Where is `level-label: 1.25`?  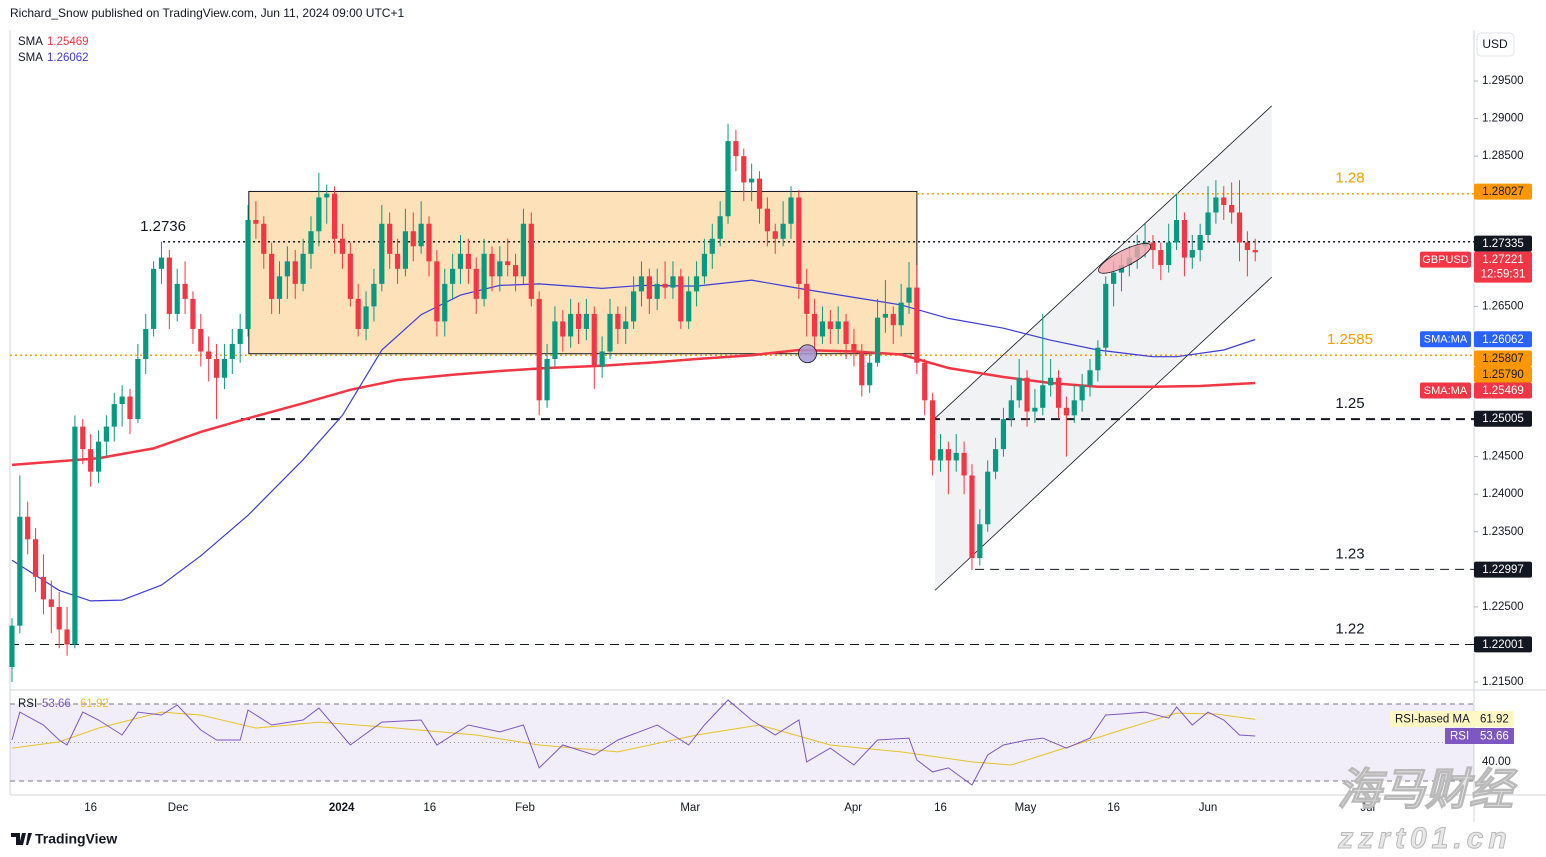 level-label: 1.25 is located at coordinates (1349, 403).